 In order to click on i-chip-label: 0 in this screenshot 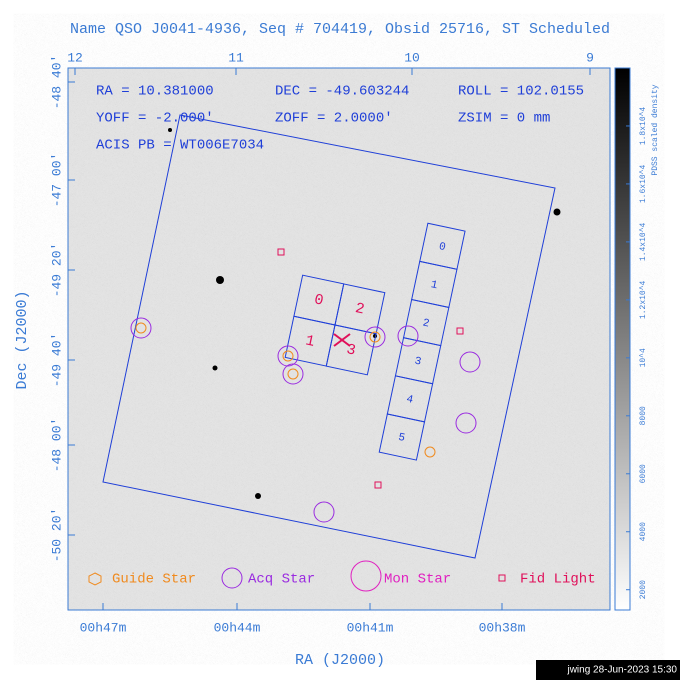, I will do `click(319, 300)`.